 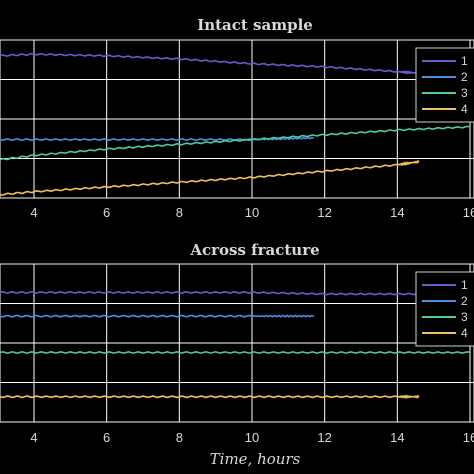 What do you see at coordinates (255, 25) in the screenshot?
I see `top-chart-title: Intact sample` at bounding box center [255, 25].